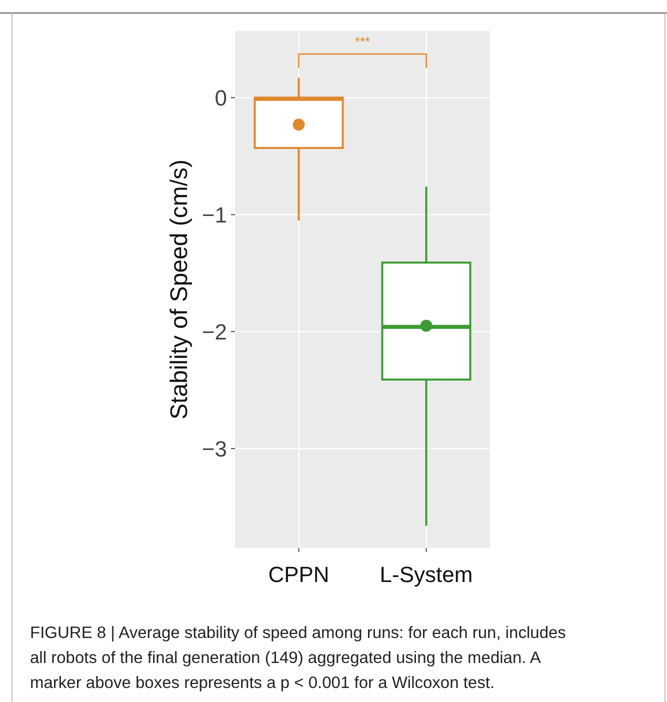 This screenshot has height=702, width=667. What do you see at coordinates (298, 658) in the screenshot?
I see `caption: FIGURE 8 | Average stability of speed among runs: for each run, includes all robots of the final generation (149) aggregated using the median. A marker above boxes represents a p < 0.001 for a Wilcoxon test.` at bounding box center [298, 658].